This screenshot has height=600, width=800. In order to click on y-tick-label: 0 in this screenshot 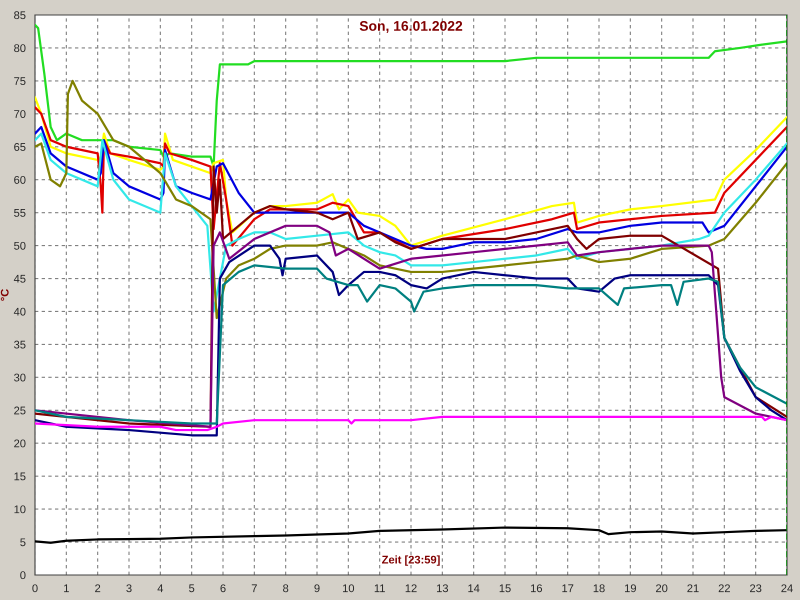, I will do `click(23, 575)`.